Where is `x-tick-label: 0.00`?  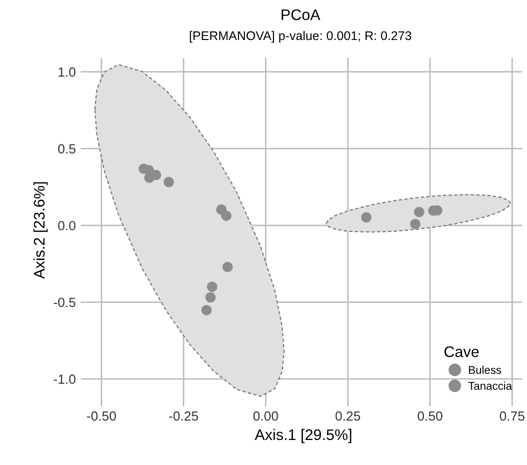
x-tick-label: 0.00 is located at coordinates (265, 416).